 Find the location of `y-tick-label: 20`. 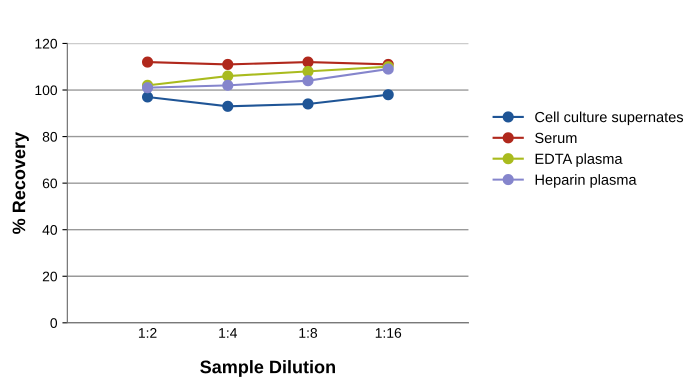

y-tick-label: 20 is located at coordinates (50, 277).